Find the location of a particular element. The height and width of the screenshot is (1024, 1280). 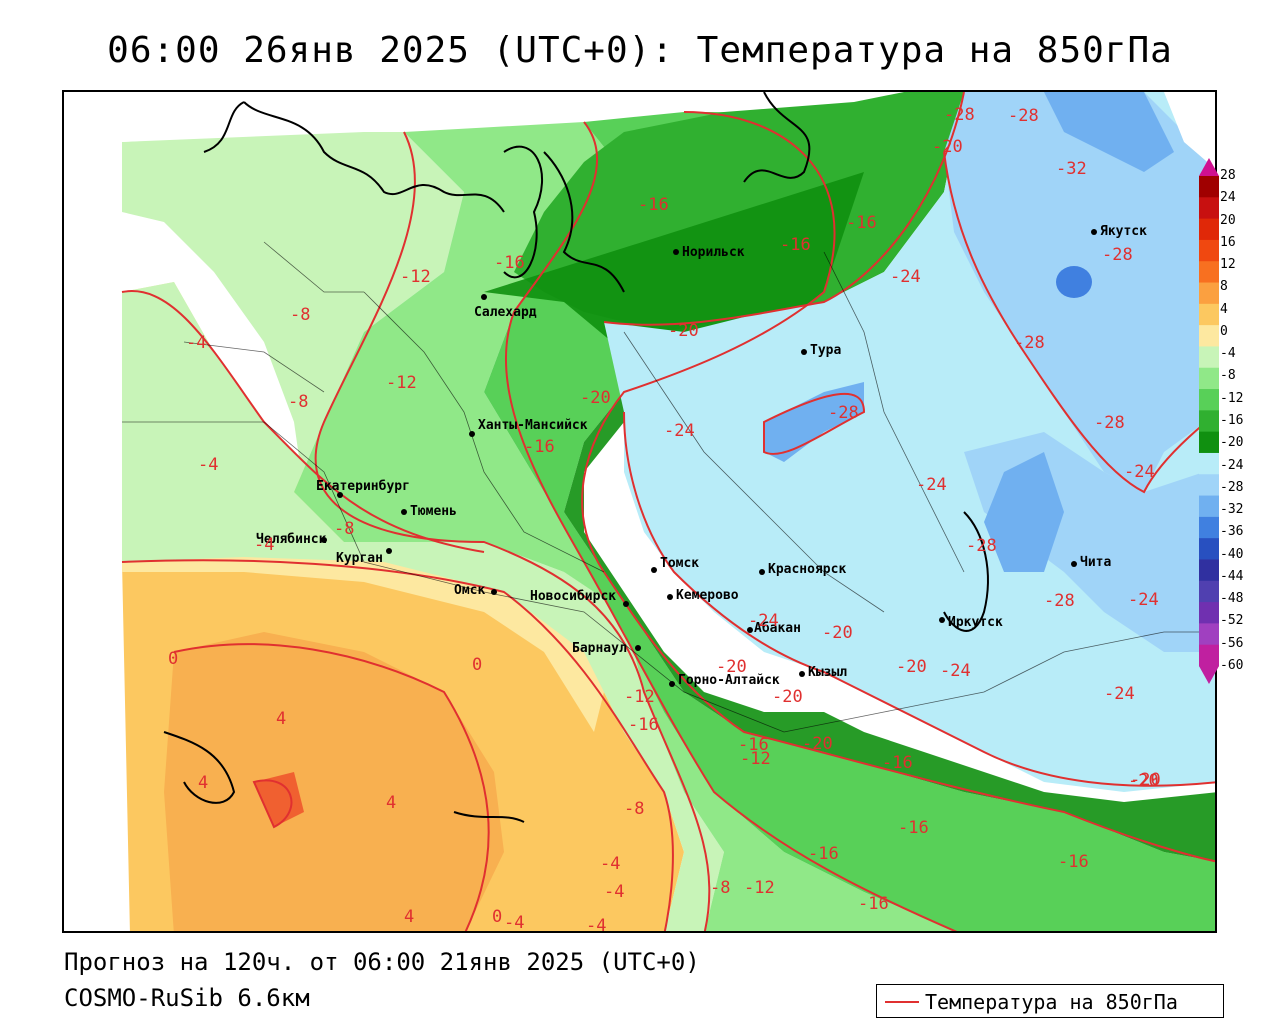

colorbar-tick-label: -44 is located at coordinates (1232, 576).